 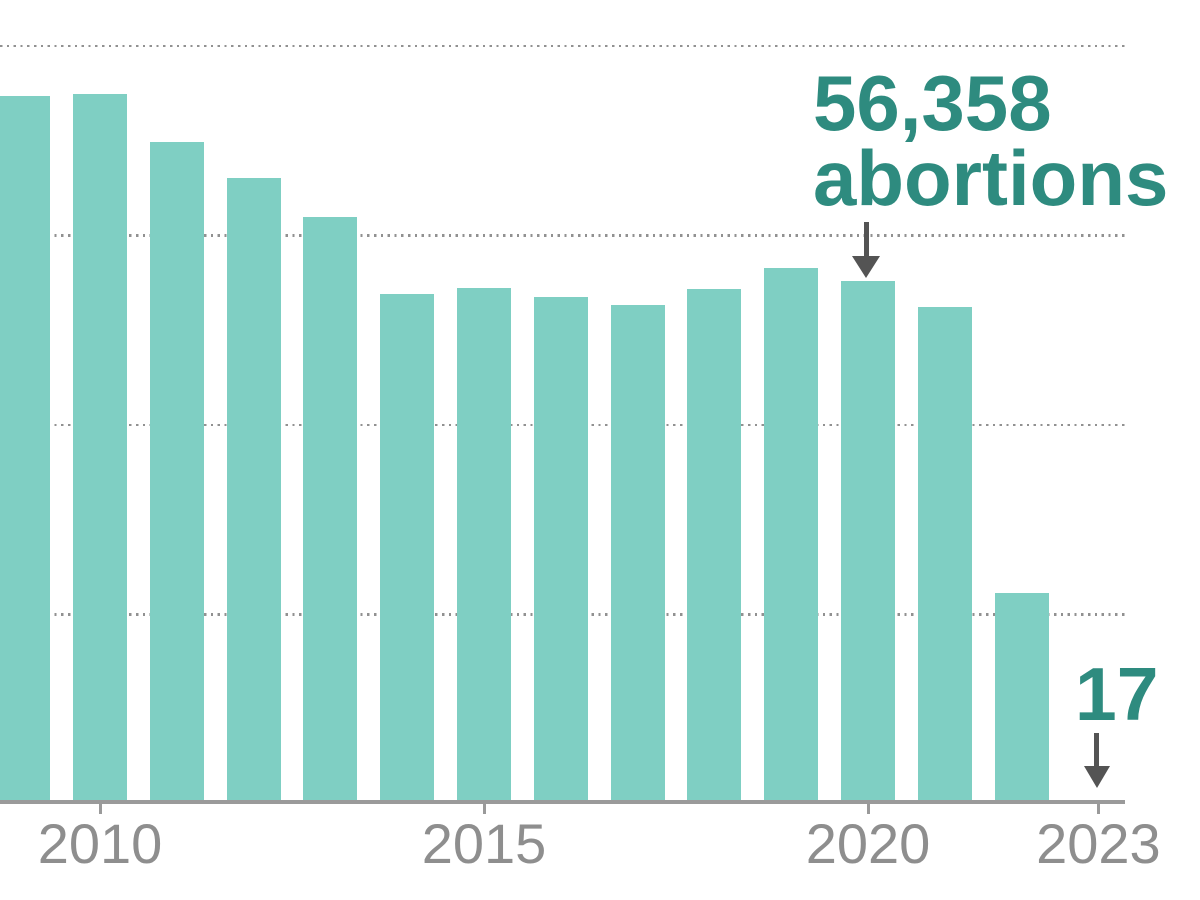 What do you see at coordinates (1098, 809) in the screenshot?
I see `x-tick-2023` at bounding box center [1098, 809].